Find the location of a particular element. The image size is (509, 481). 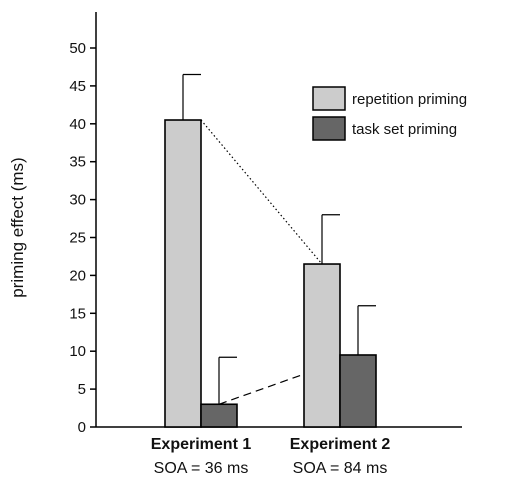

y-tick-label: 50 is located at coordinates (77, 48).